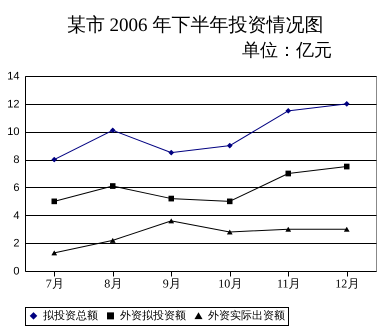 The image size is (390, 333). Describe the element at coordinates (70, 315) in the screenshot. I see `legend-label: 拟投资总额` at that location.